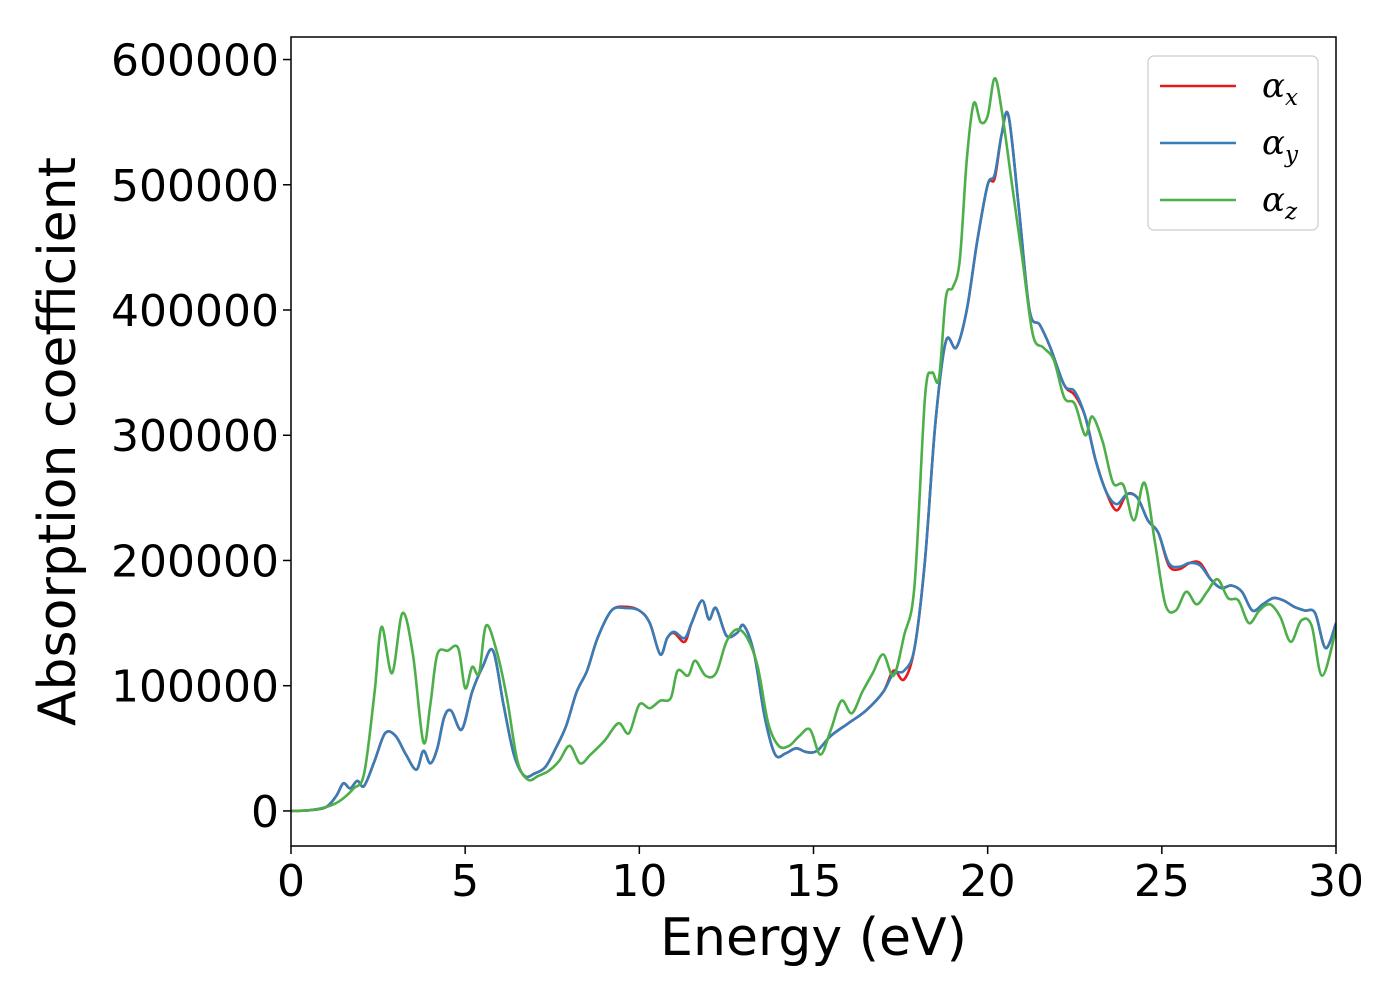  I want to click on y-tick-label: 0, so click(265, 812).